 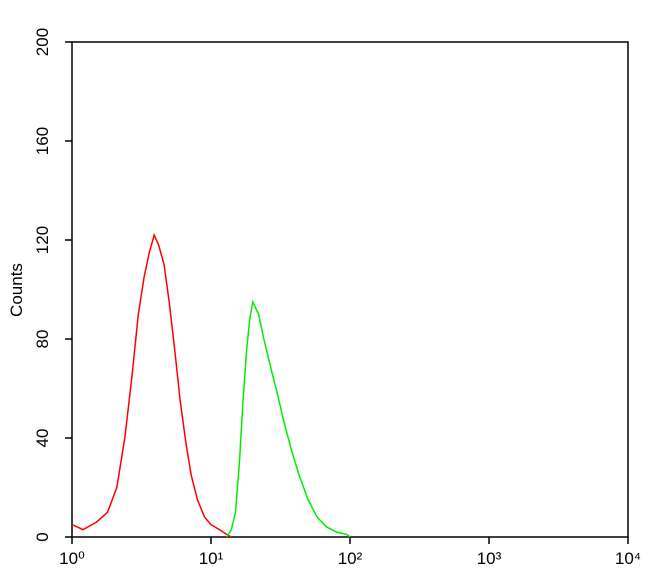 What do you see at coordinates (211, 558) in the screenshot?
I see `x-tick-label: 10¹` at bounding box center [211, 558].